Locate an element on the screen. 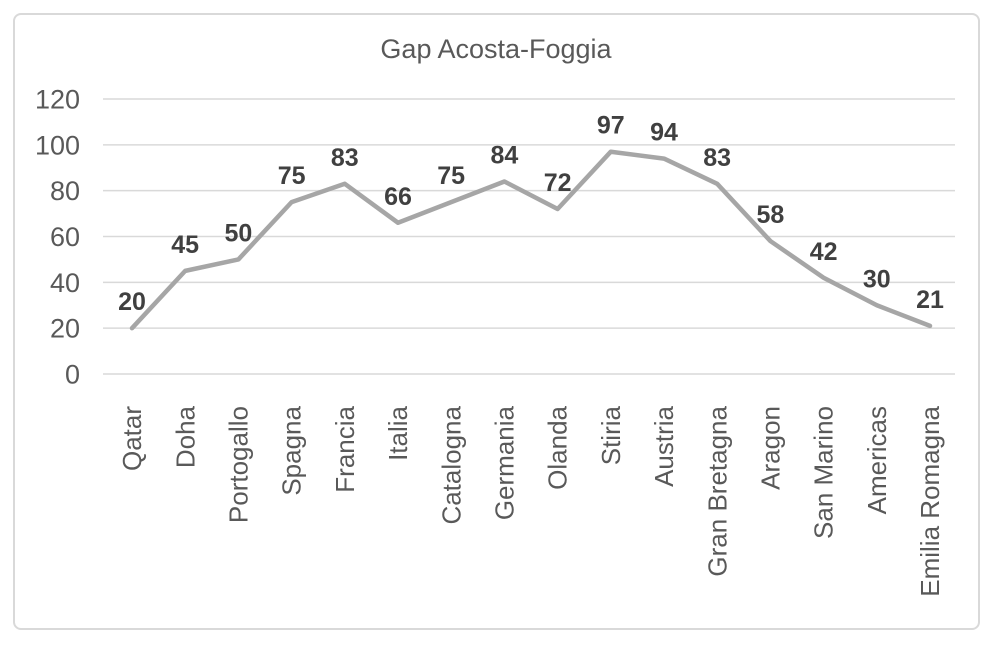 Image resolution: width=997 pixels, height=645 pixels. data-label: 58 is located at coordinates (770, 215).